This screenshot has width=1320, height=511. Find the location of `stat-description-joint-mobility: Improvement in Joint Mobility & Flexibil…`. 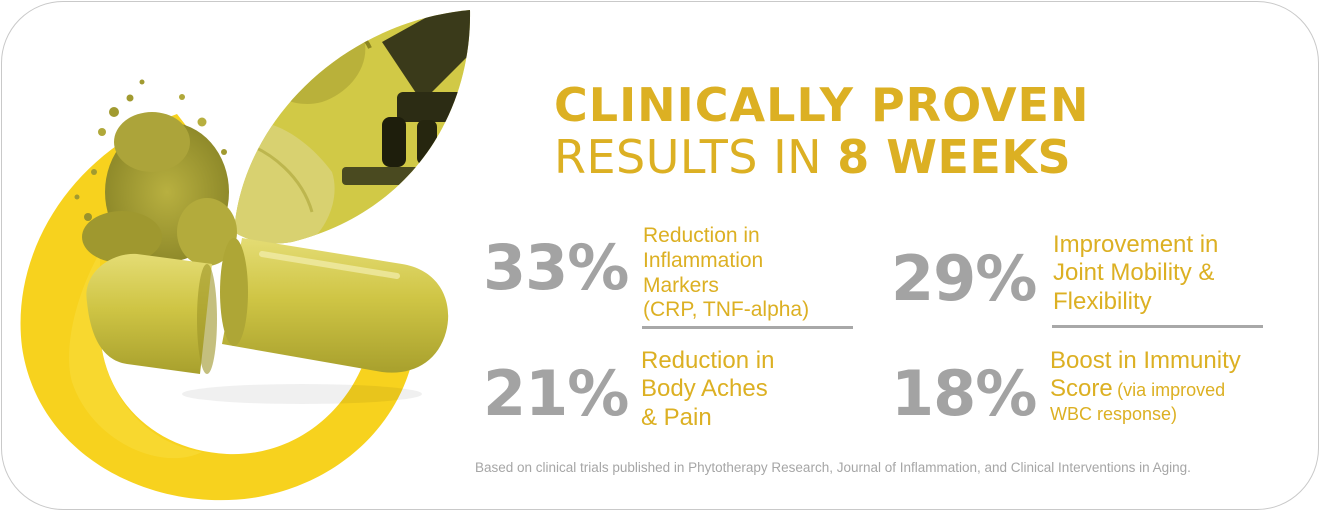

stat-description-joint-mobility: Improvement in Joint Mobility & Flexibil… is located at coordinates (1135, 273).